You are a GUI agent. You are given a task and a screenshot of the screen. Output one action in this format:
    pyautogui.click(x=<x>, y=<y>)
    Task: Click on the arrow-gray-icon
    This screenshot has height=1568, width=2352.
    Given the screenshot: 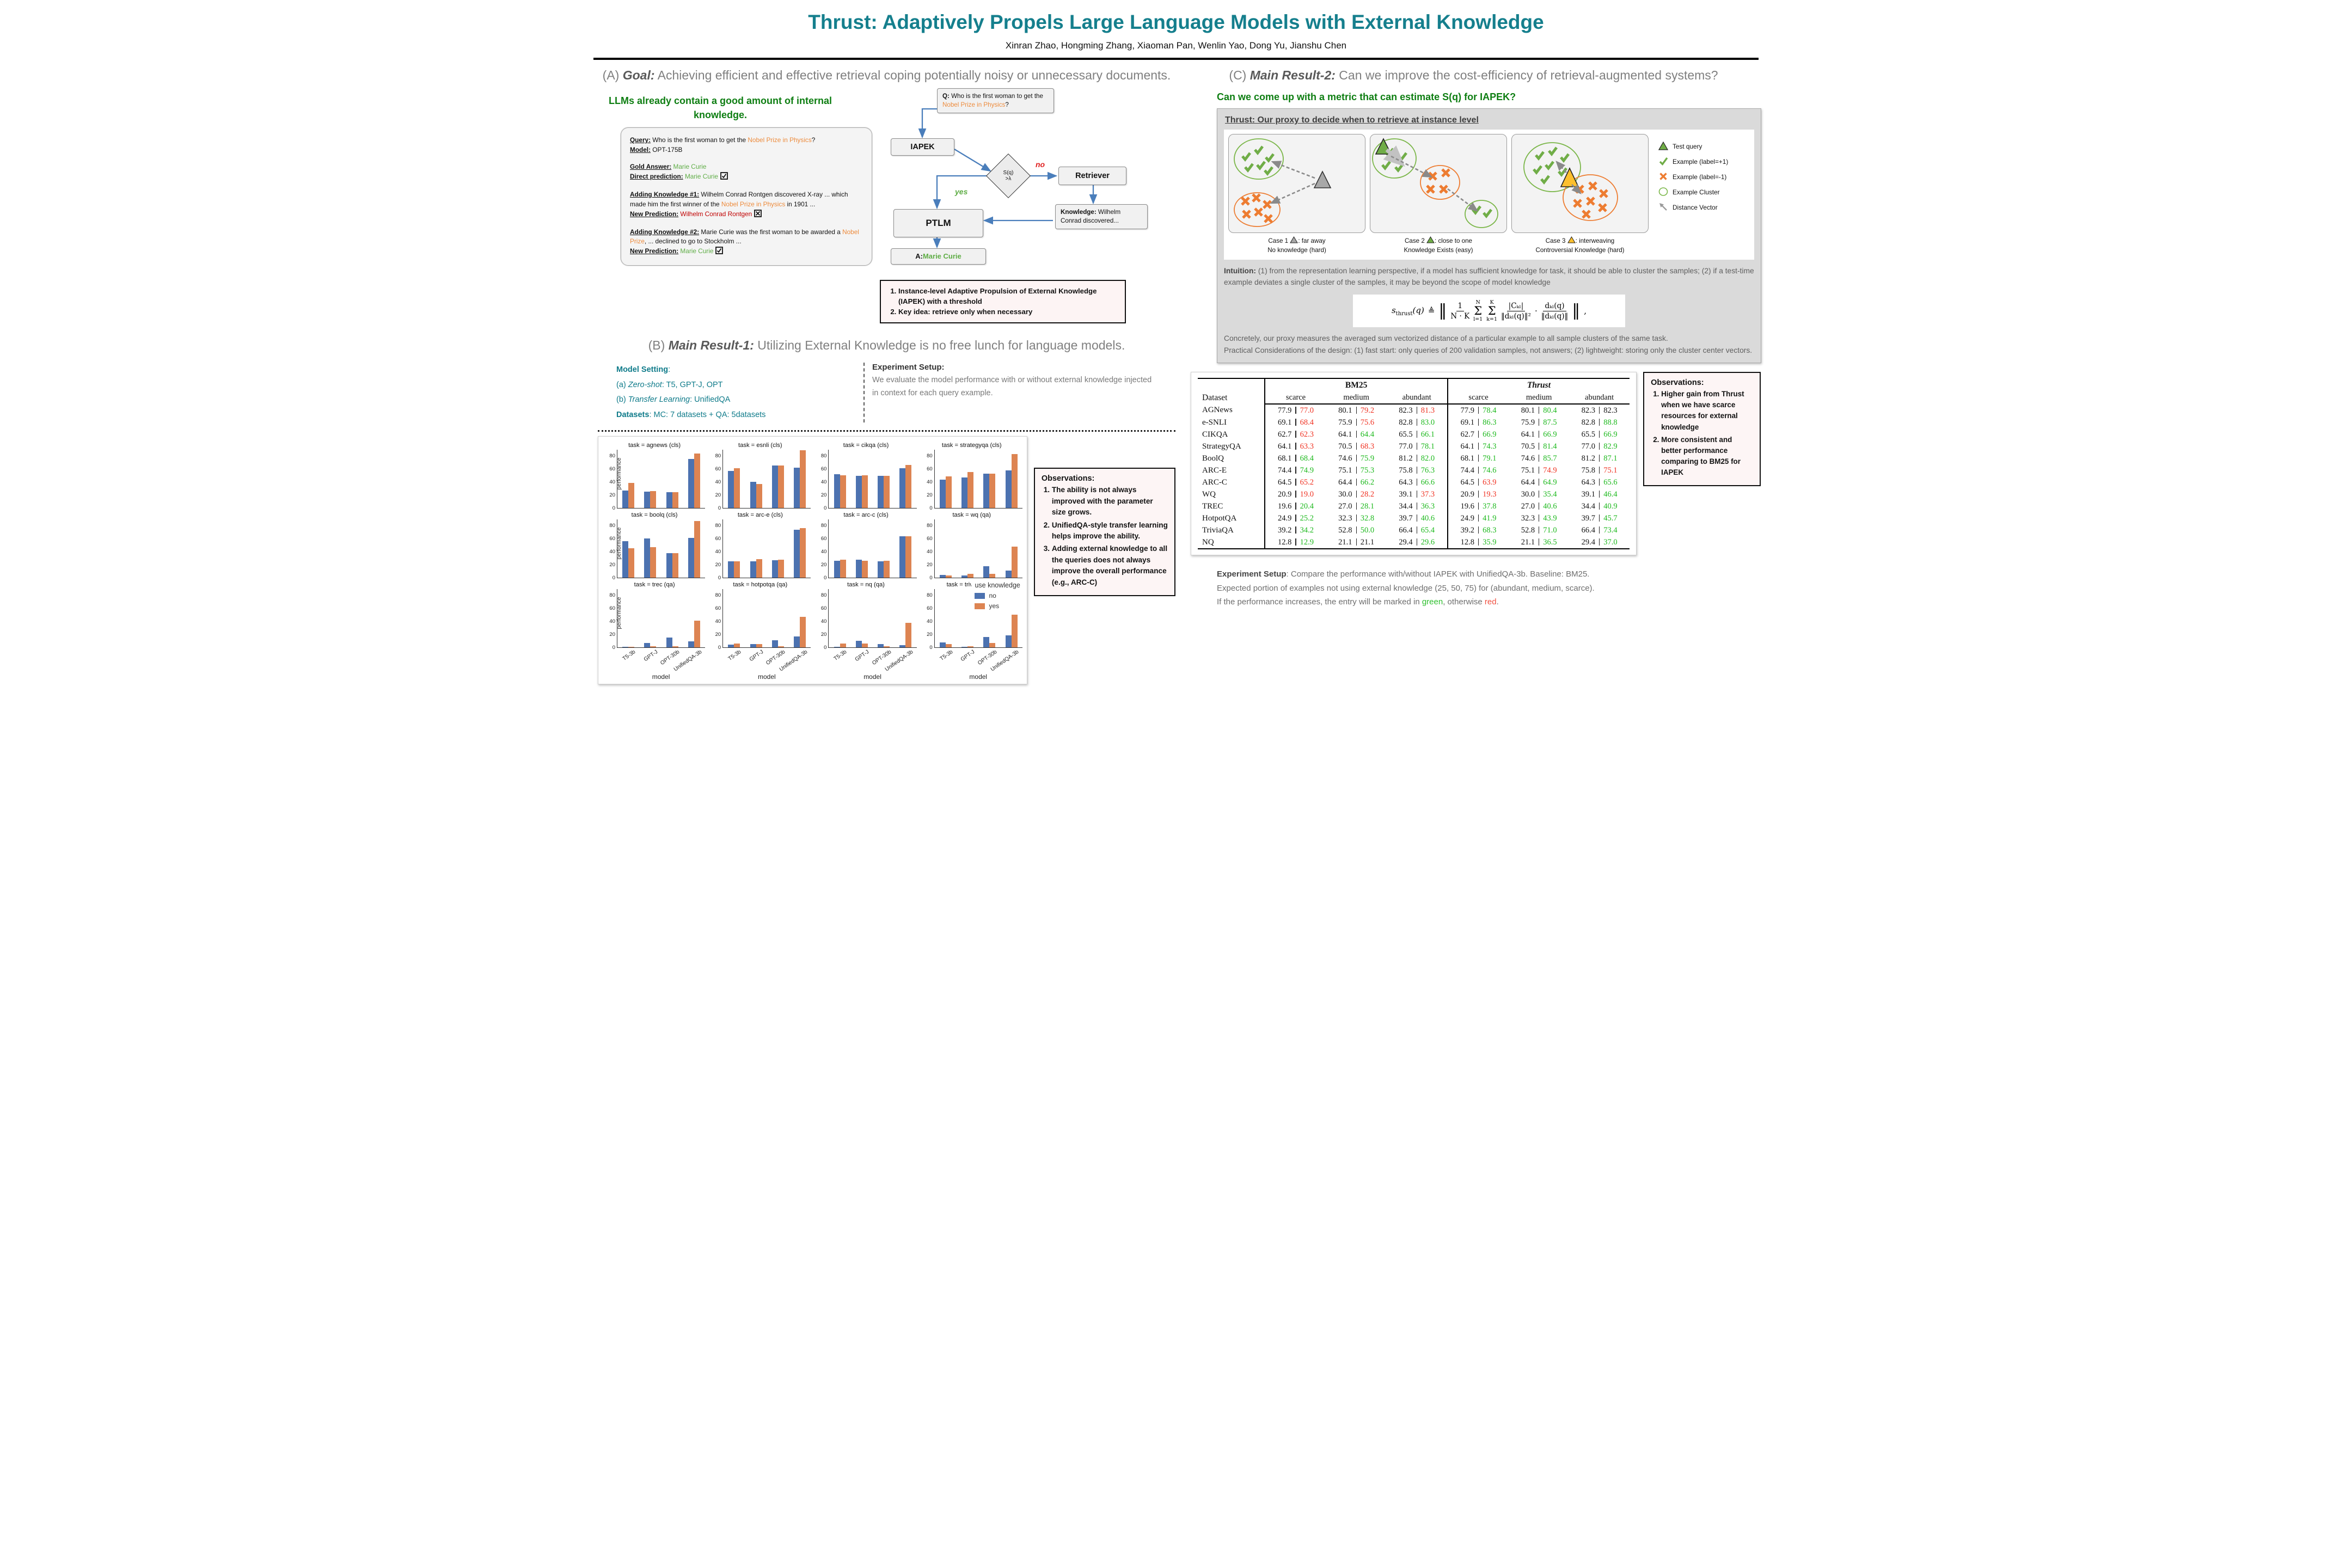 What is the action you would take?
    pyautogui.click(x=1663, y=208)
    